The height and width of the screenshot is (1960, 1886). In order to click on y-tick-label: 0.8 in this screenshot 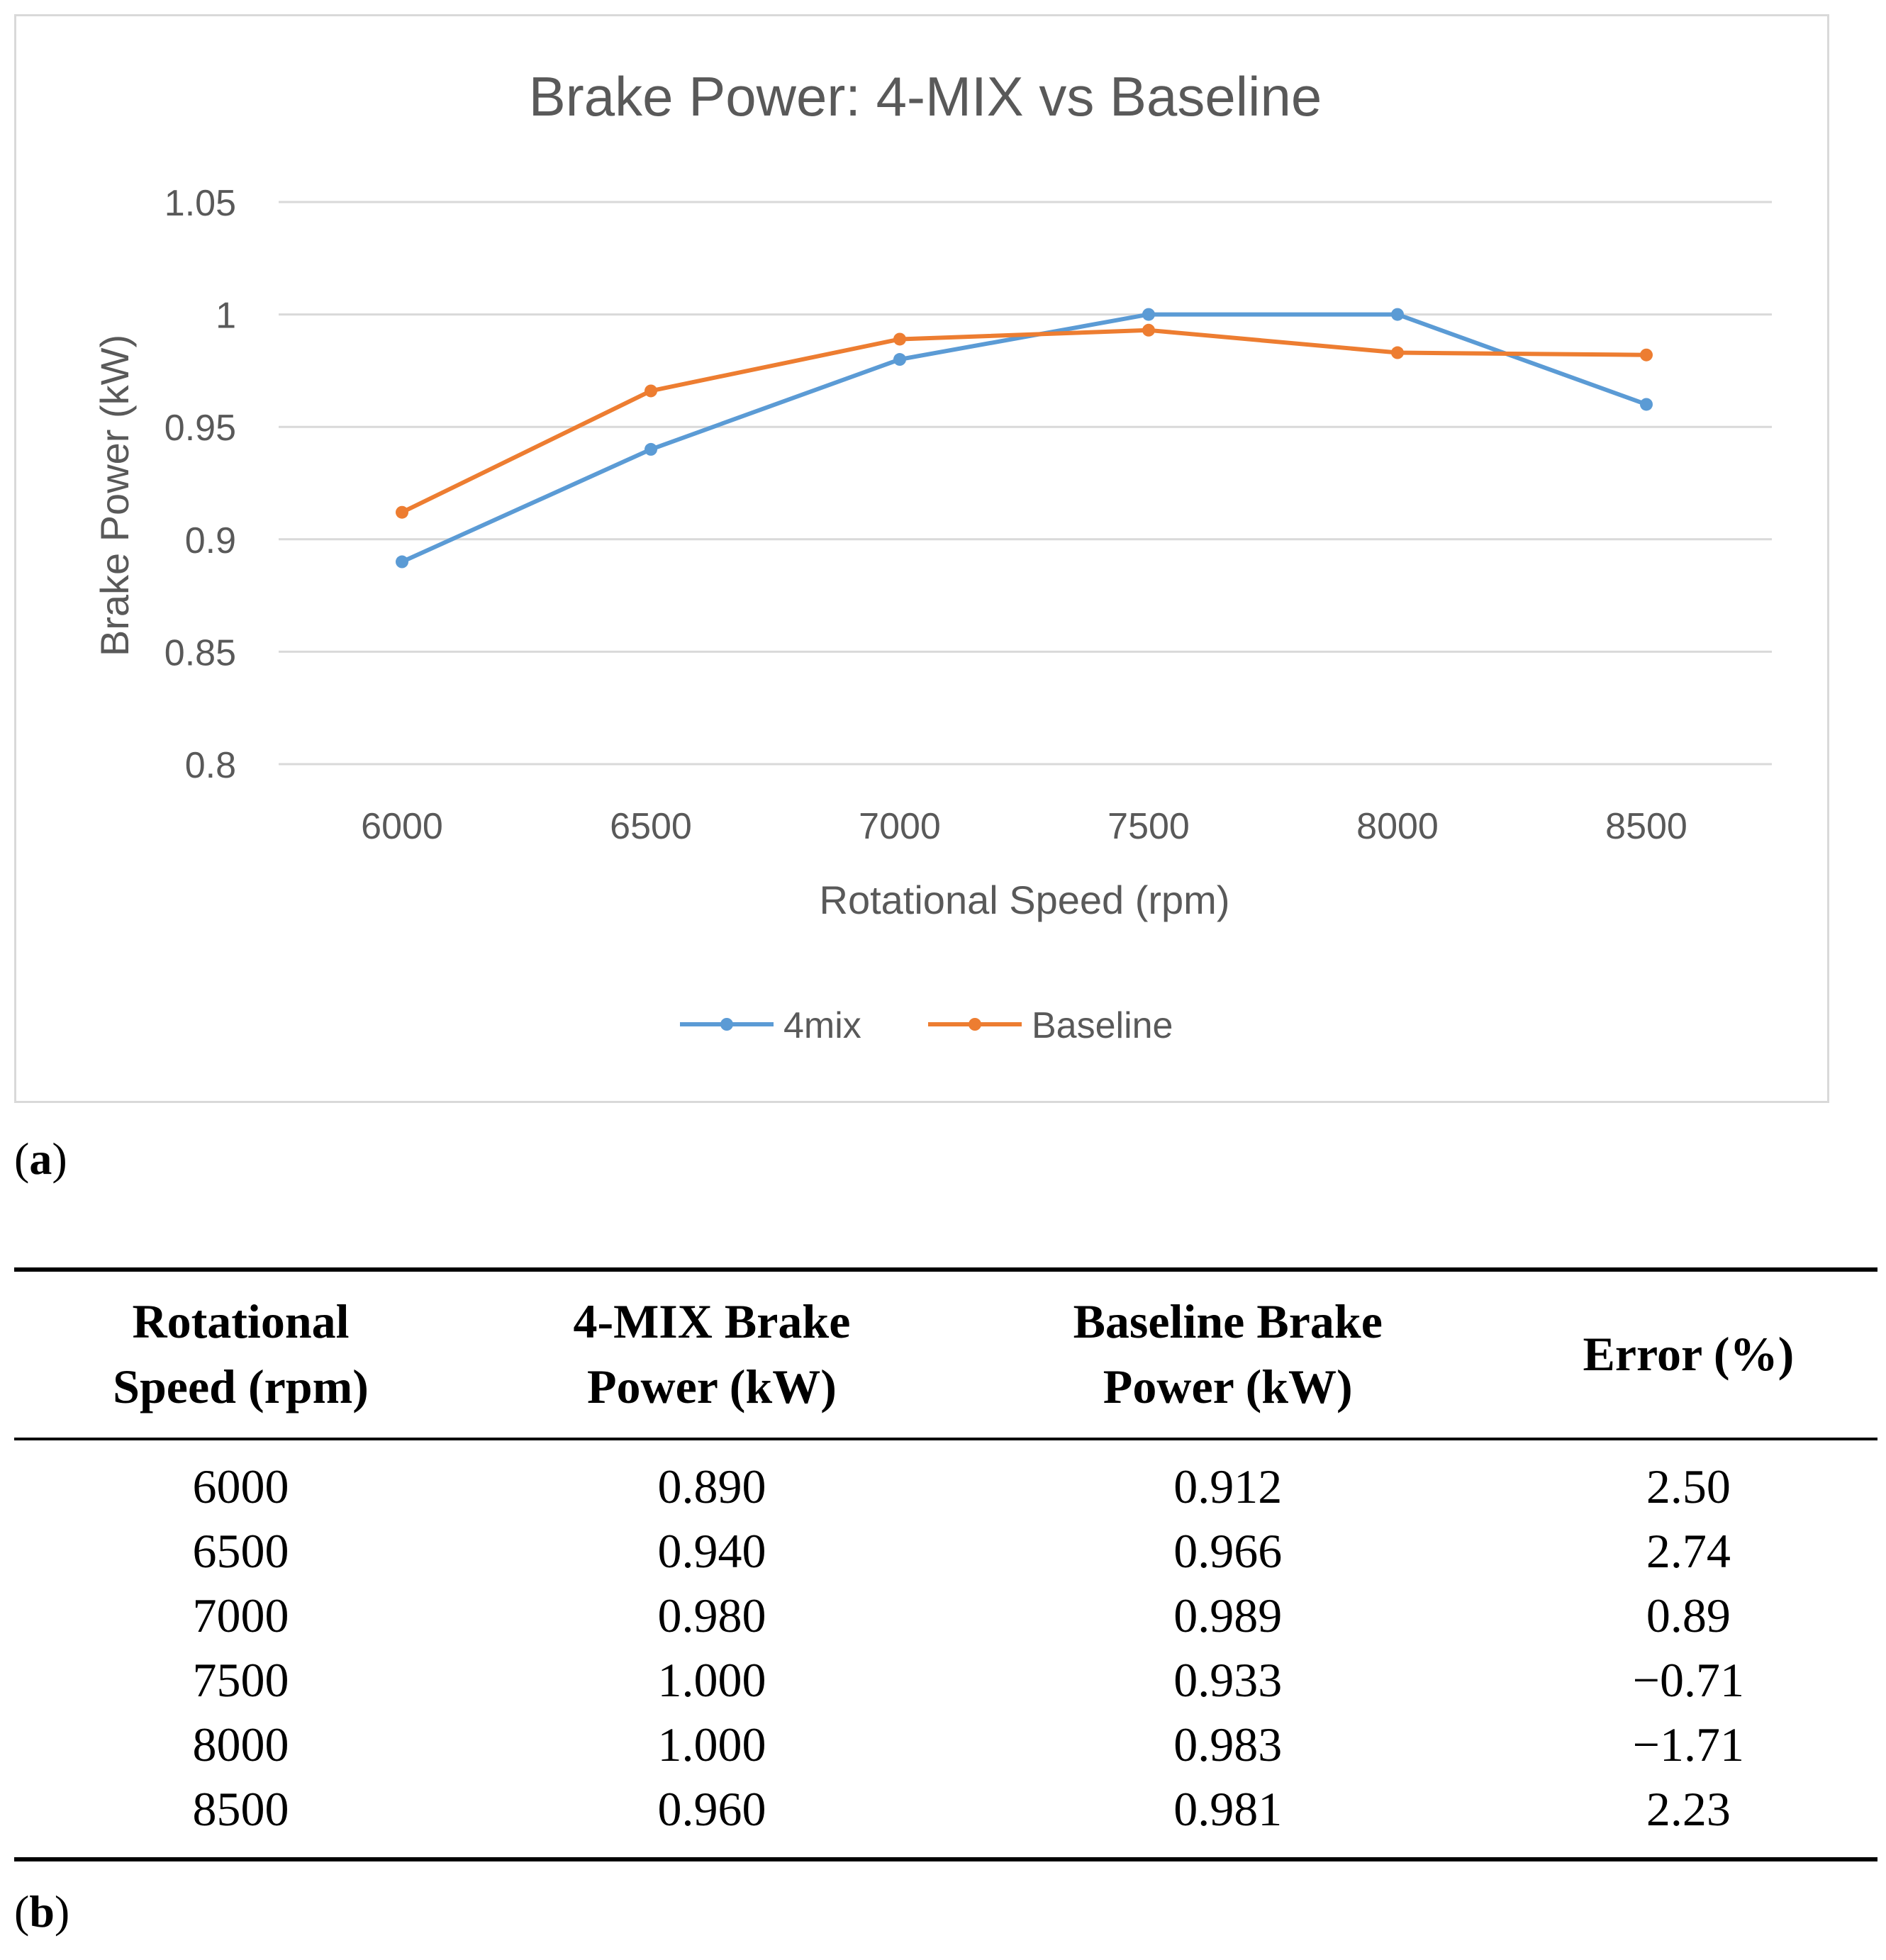, I will do `click(210, 765)`.